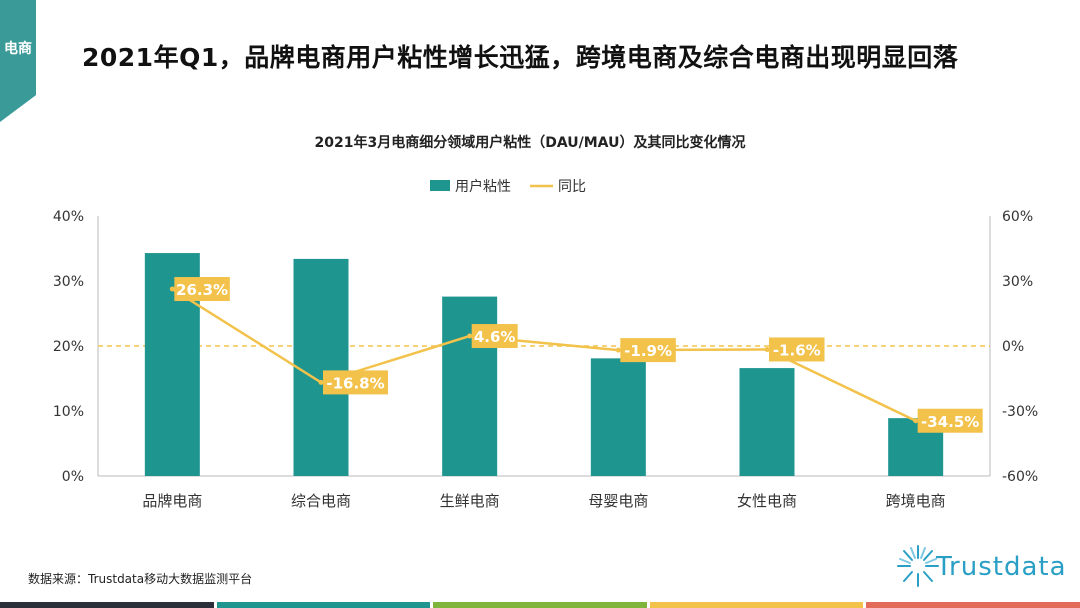 The image size is (1080, 608). I want to click on yoy-label: 4.6%, so click(495, 337).